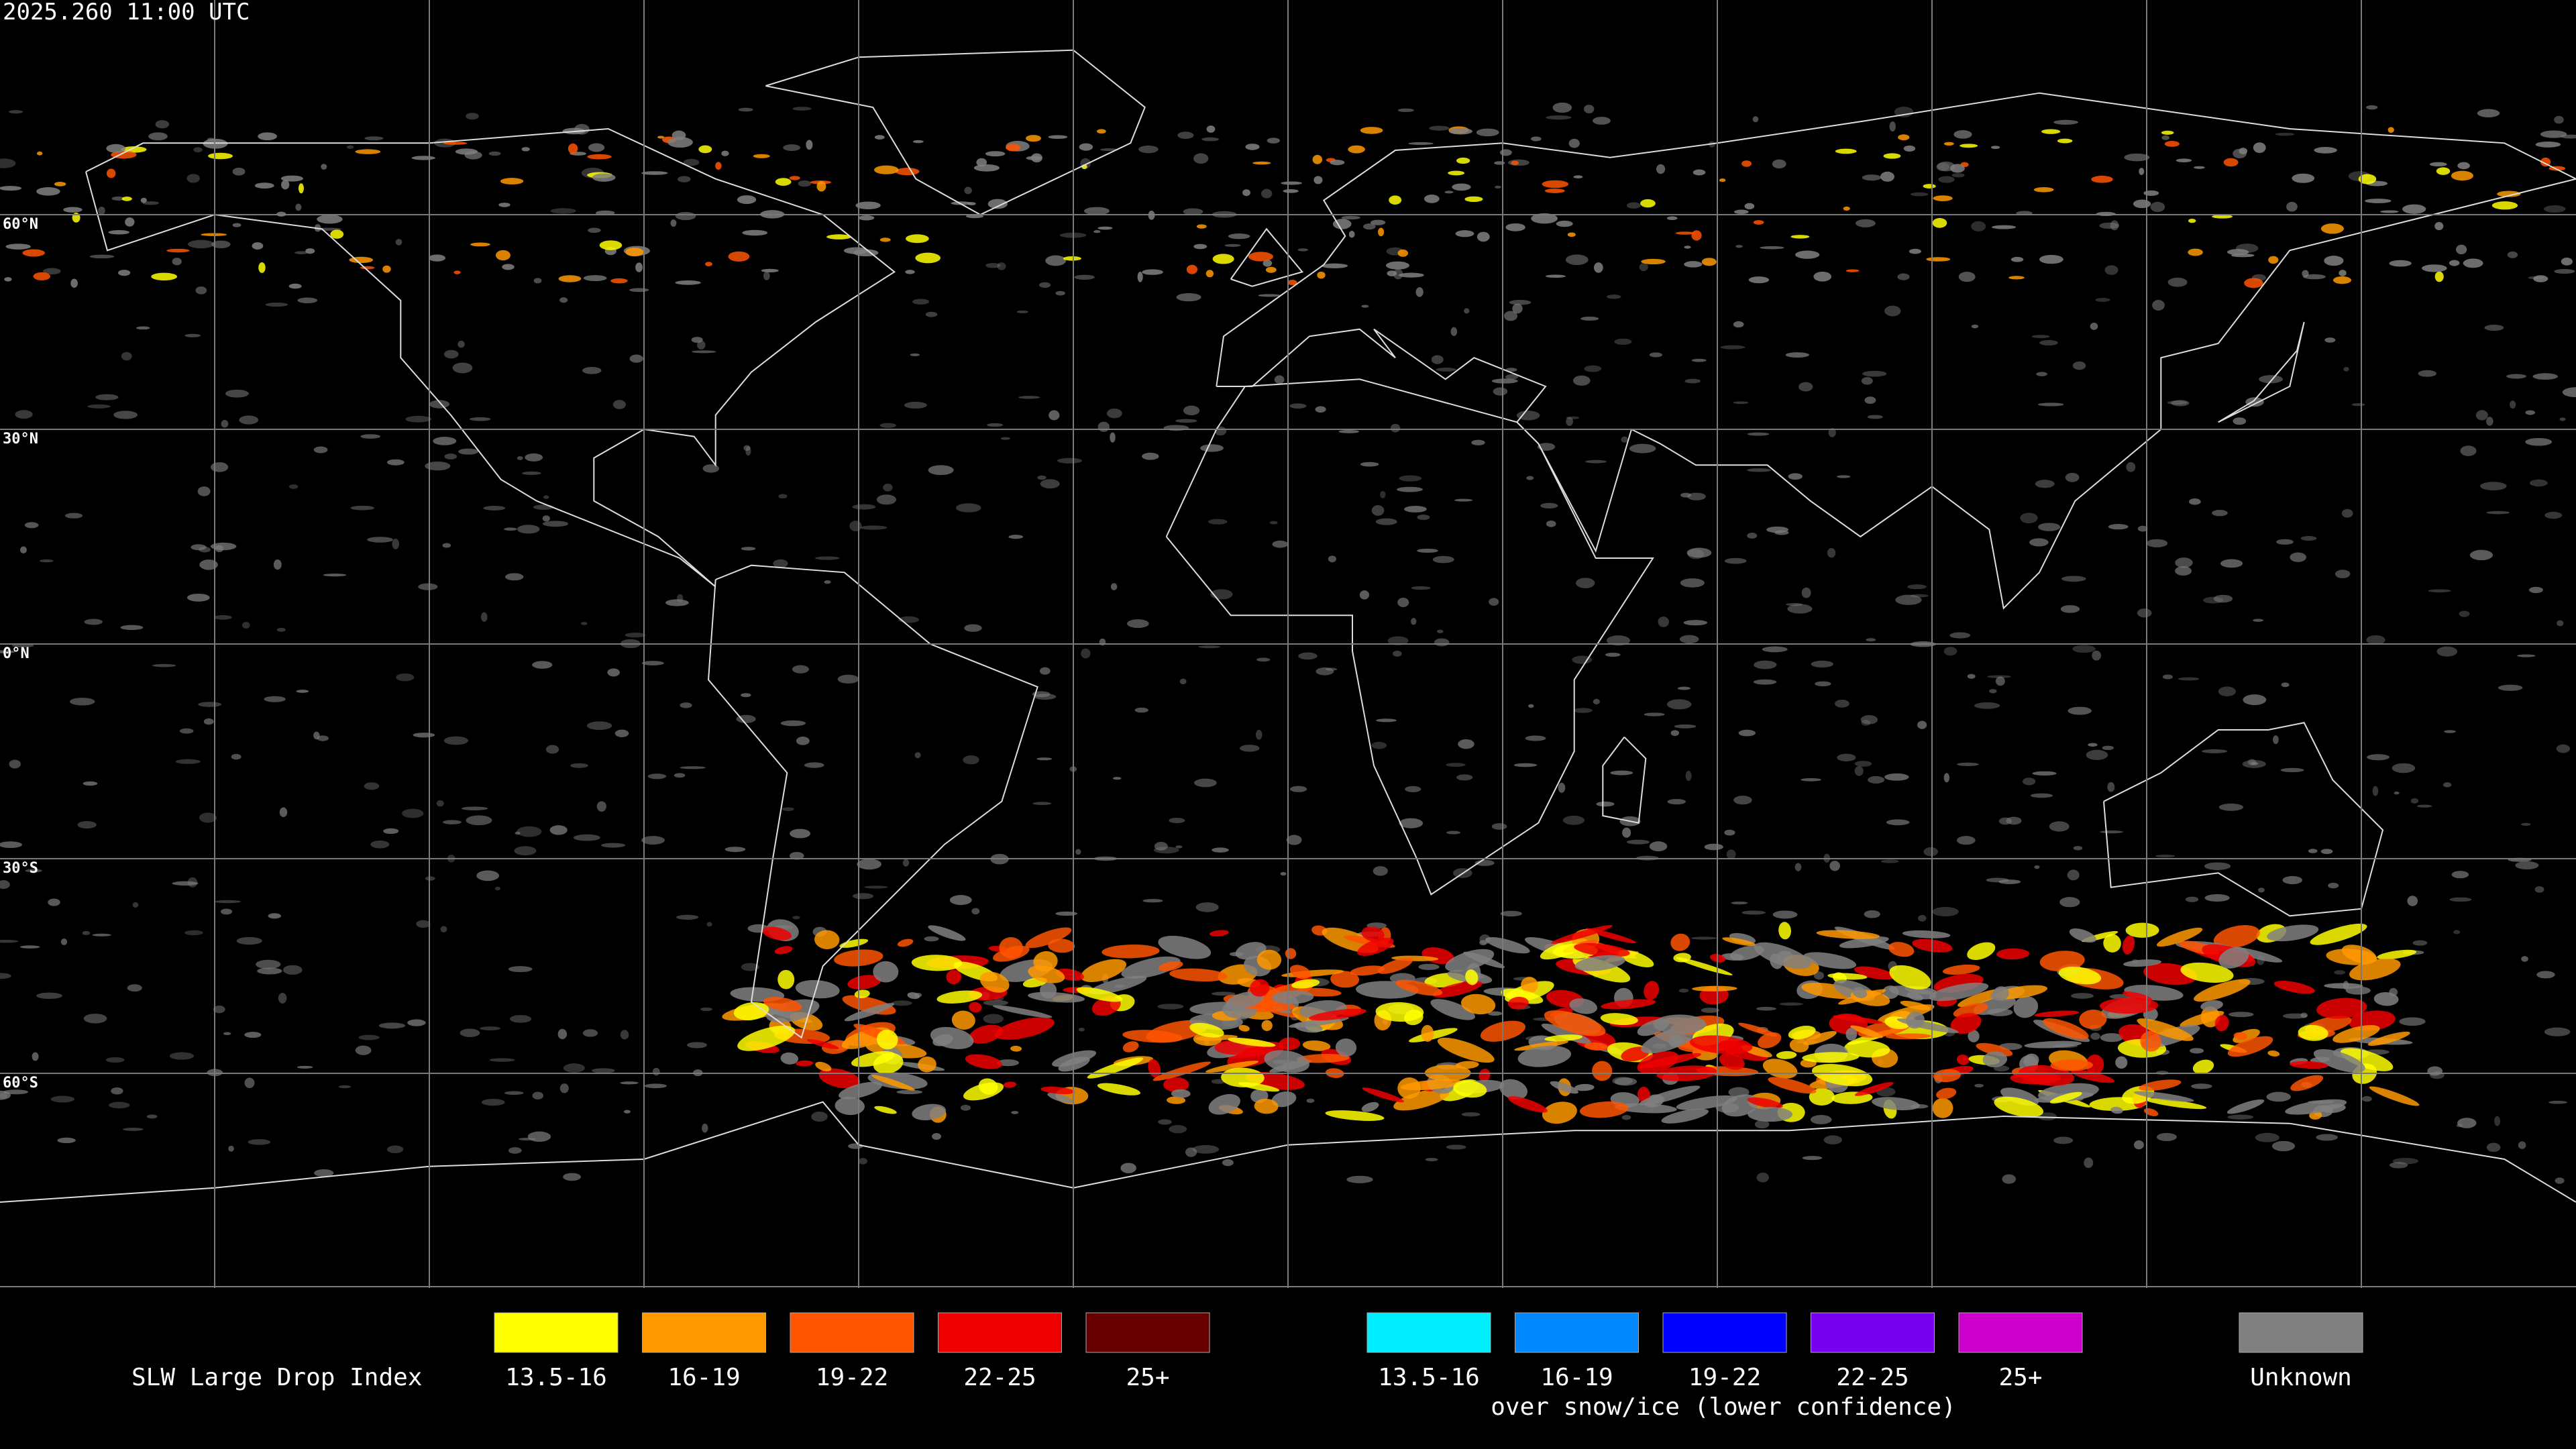 The height and width of the screenshot is (1449, 2576). I want to click on coastline, so click(490, 357).